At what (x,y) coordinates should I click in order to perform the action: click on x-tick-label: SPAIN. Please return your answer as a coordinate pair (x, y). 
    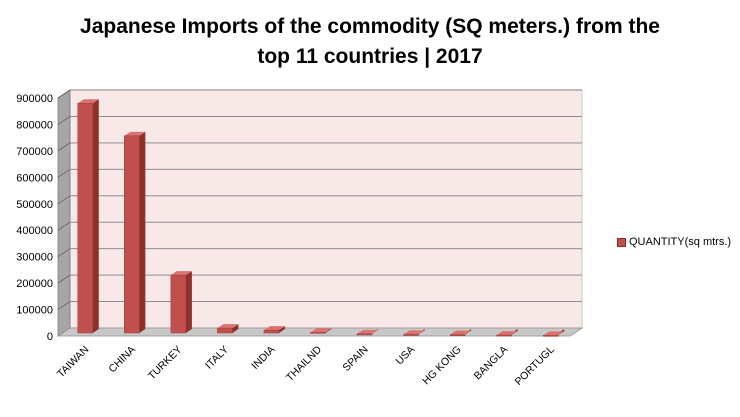
    Looking at the image, I should click on (355, 359).